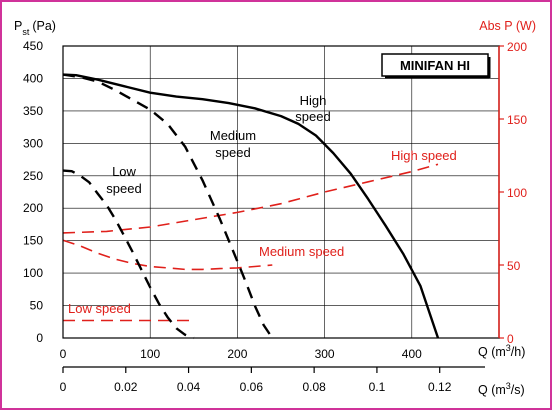 The height and width of the screenshot is (410, 552). I want to click on annotation-power-high: High speed, so click(424, 155).